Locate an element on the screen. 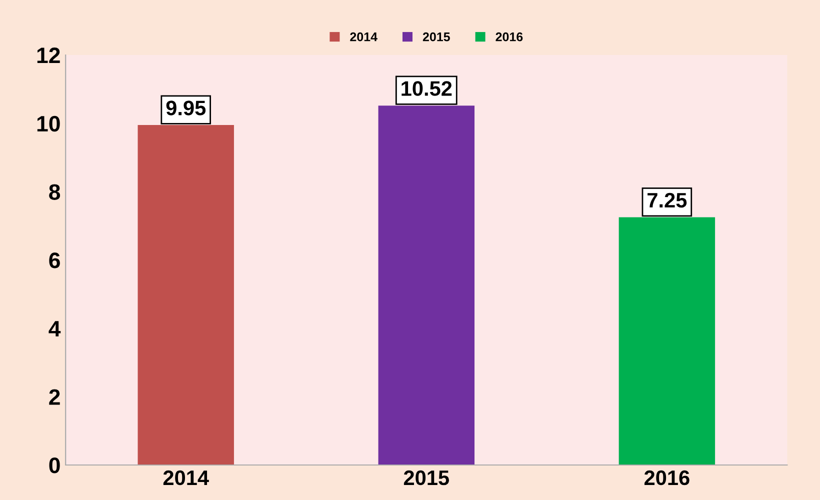 The height and width of the screenshot is (500, 820). x-tick-label: 2015 is located at coordinates (426, 478).